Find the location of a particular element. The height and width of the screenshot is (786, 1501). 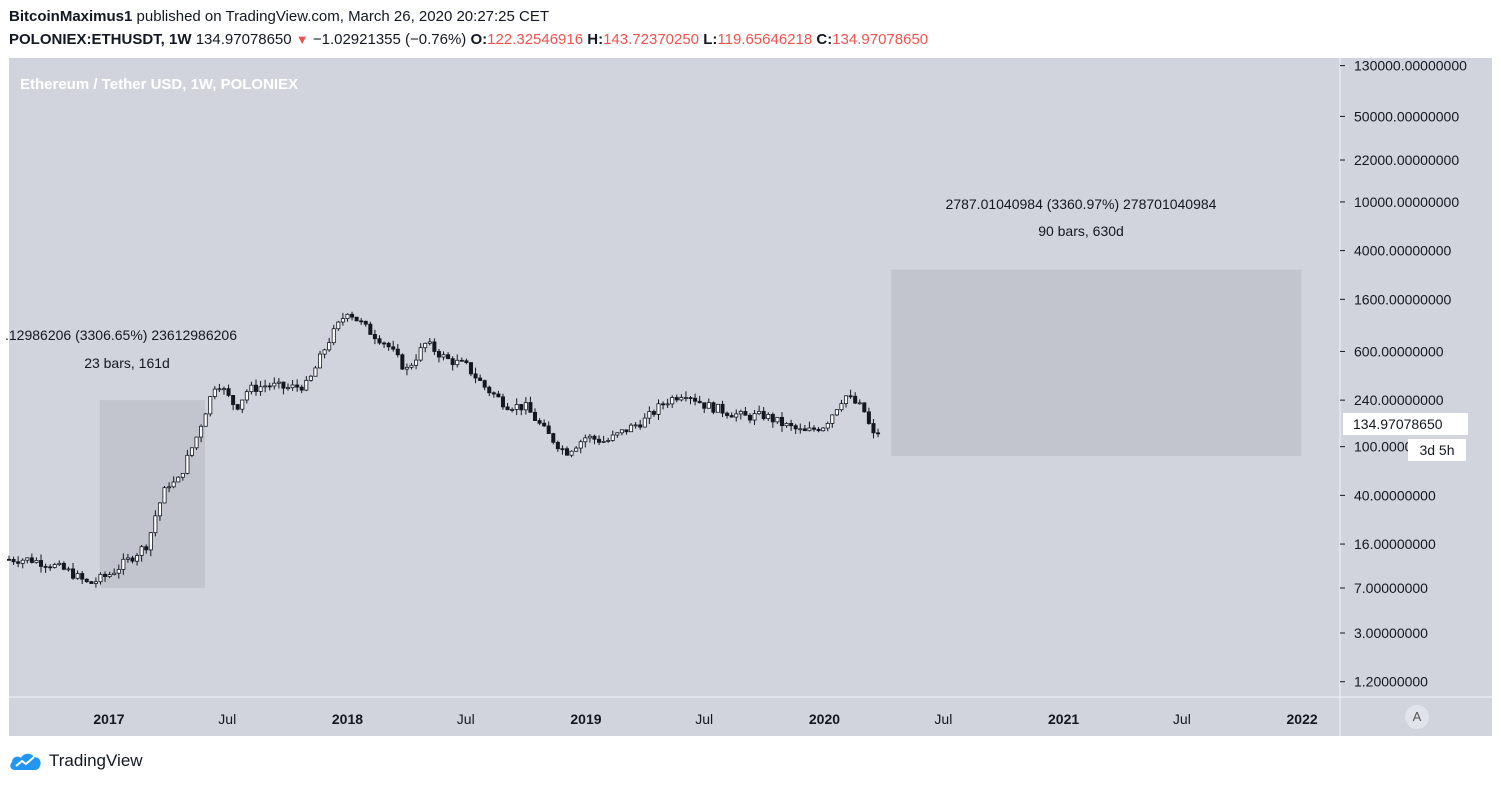

open-label: O: is located at coordinates (479, 39).